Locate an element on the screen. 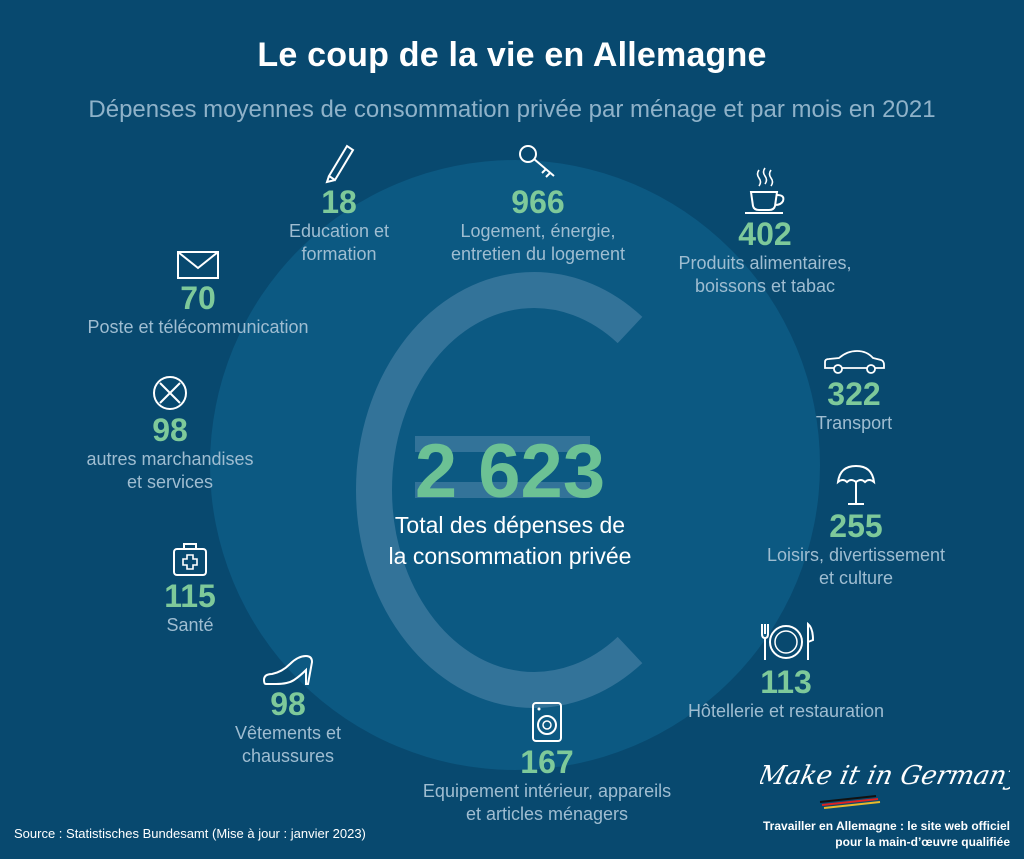  category-label: Logement, énergie, is located at coordinates (538, 231).